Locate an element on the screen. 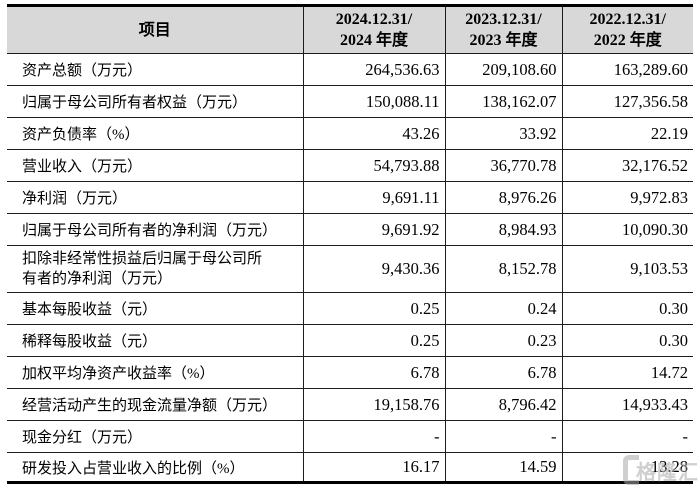 This screenshot has height=489, width=700. row-label: 现金分红（万元） is located at coordinates (155, 436).